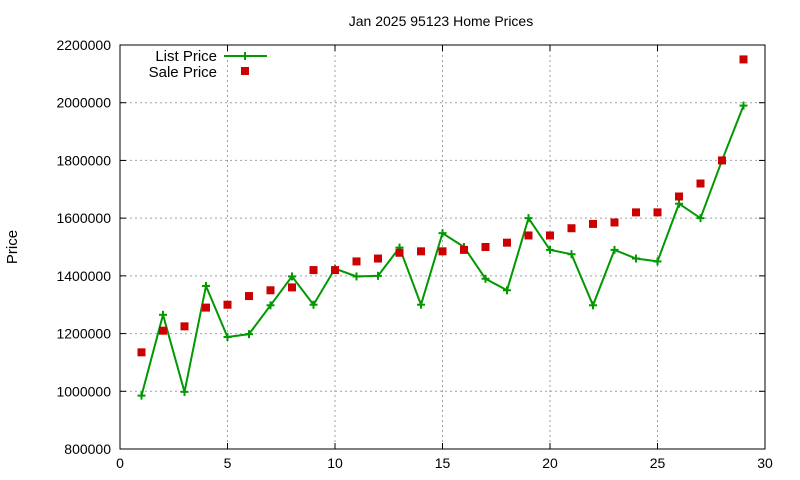  I want to click on y-tick-label: 2200000, so click(83, 45).